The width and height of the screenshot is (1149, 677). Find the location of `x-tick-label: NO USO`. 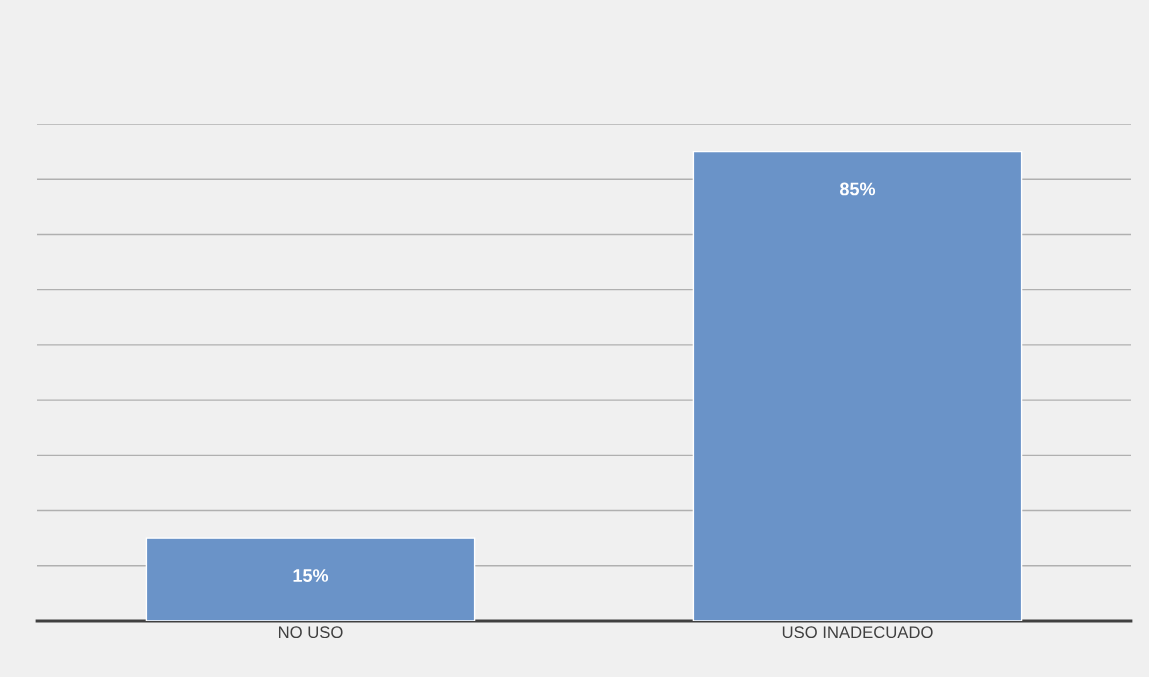

x-tick-label: NO USO is located at coordinates (310, 632).